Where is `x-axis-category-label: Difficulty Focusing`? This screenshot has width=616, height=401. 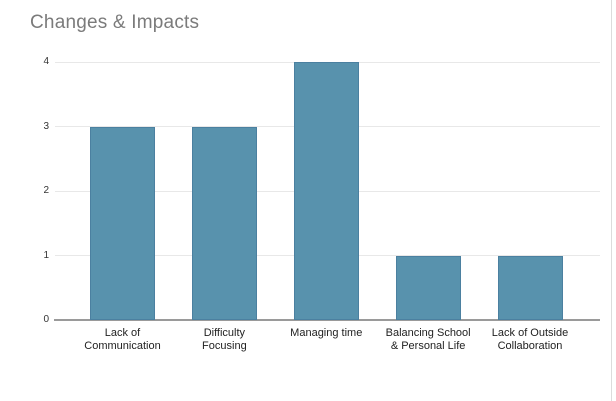 x-axis-category-label: Difficulty Focusing is located at coordinates (224, 340).